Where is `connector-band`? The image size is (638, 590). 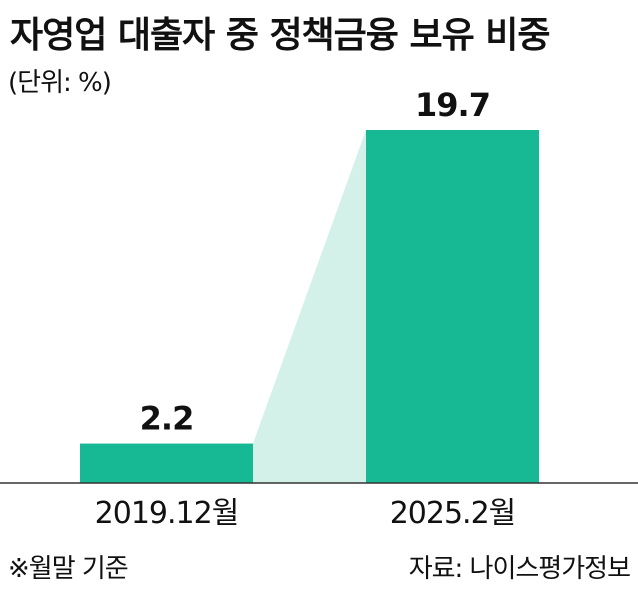
connector-band is located at coordinates (309, 306).